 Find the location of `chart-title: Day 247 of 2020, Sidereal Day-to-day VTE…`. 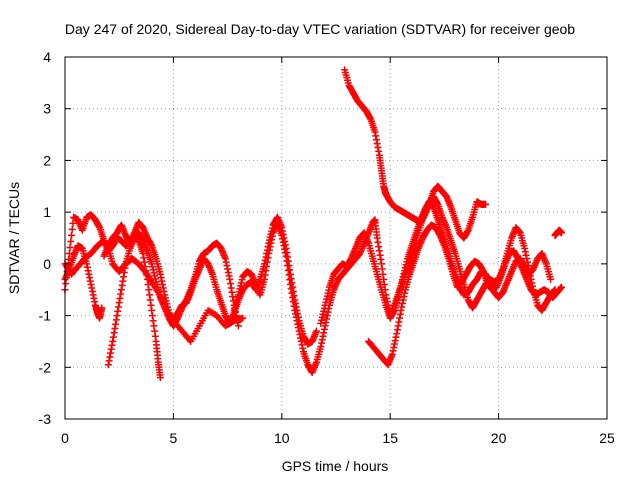

chart-title: Day 247 of 2020, Sidereal Day-to-day VTE… is located at coordinates (320, 29).